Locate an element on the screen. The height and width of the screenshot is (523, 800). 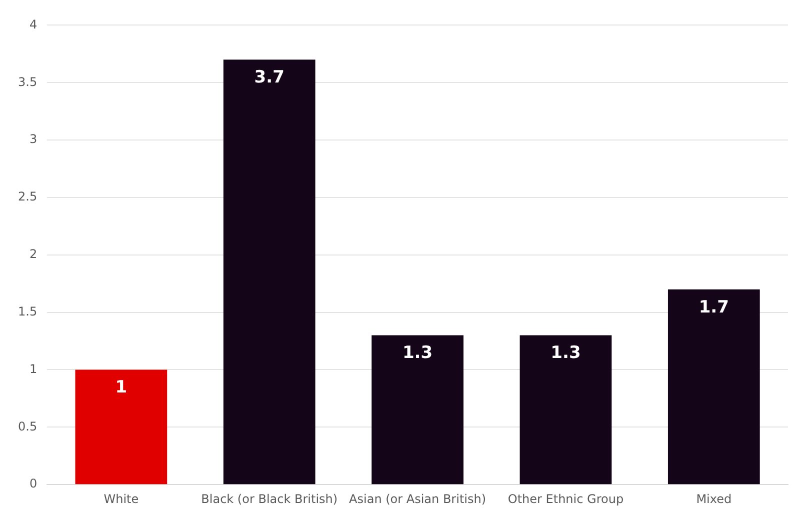
data-label: 3.7 is located at coordinates (269, 78).